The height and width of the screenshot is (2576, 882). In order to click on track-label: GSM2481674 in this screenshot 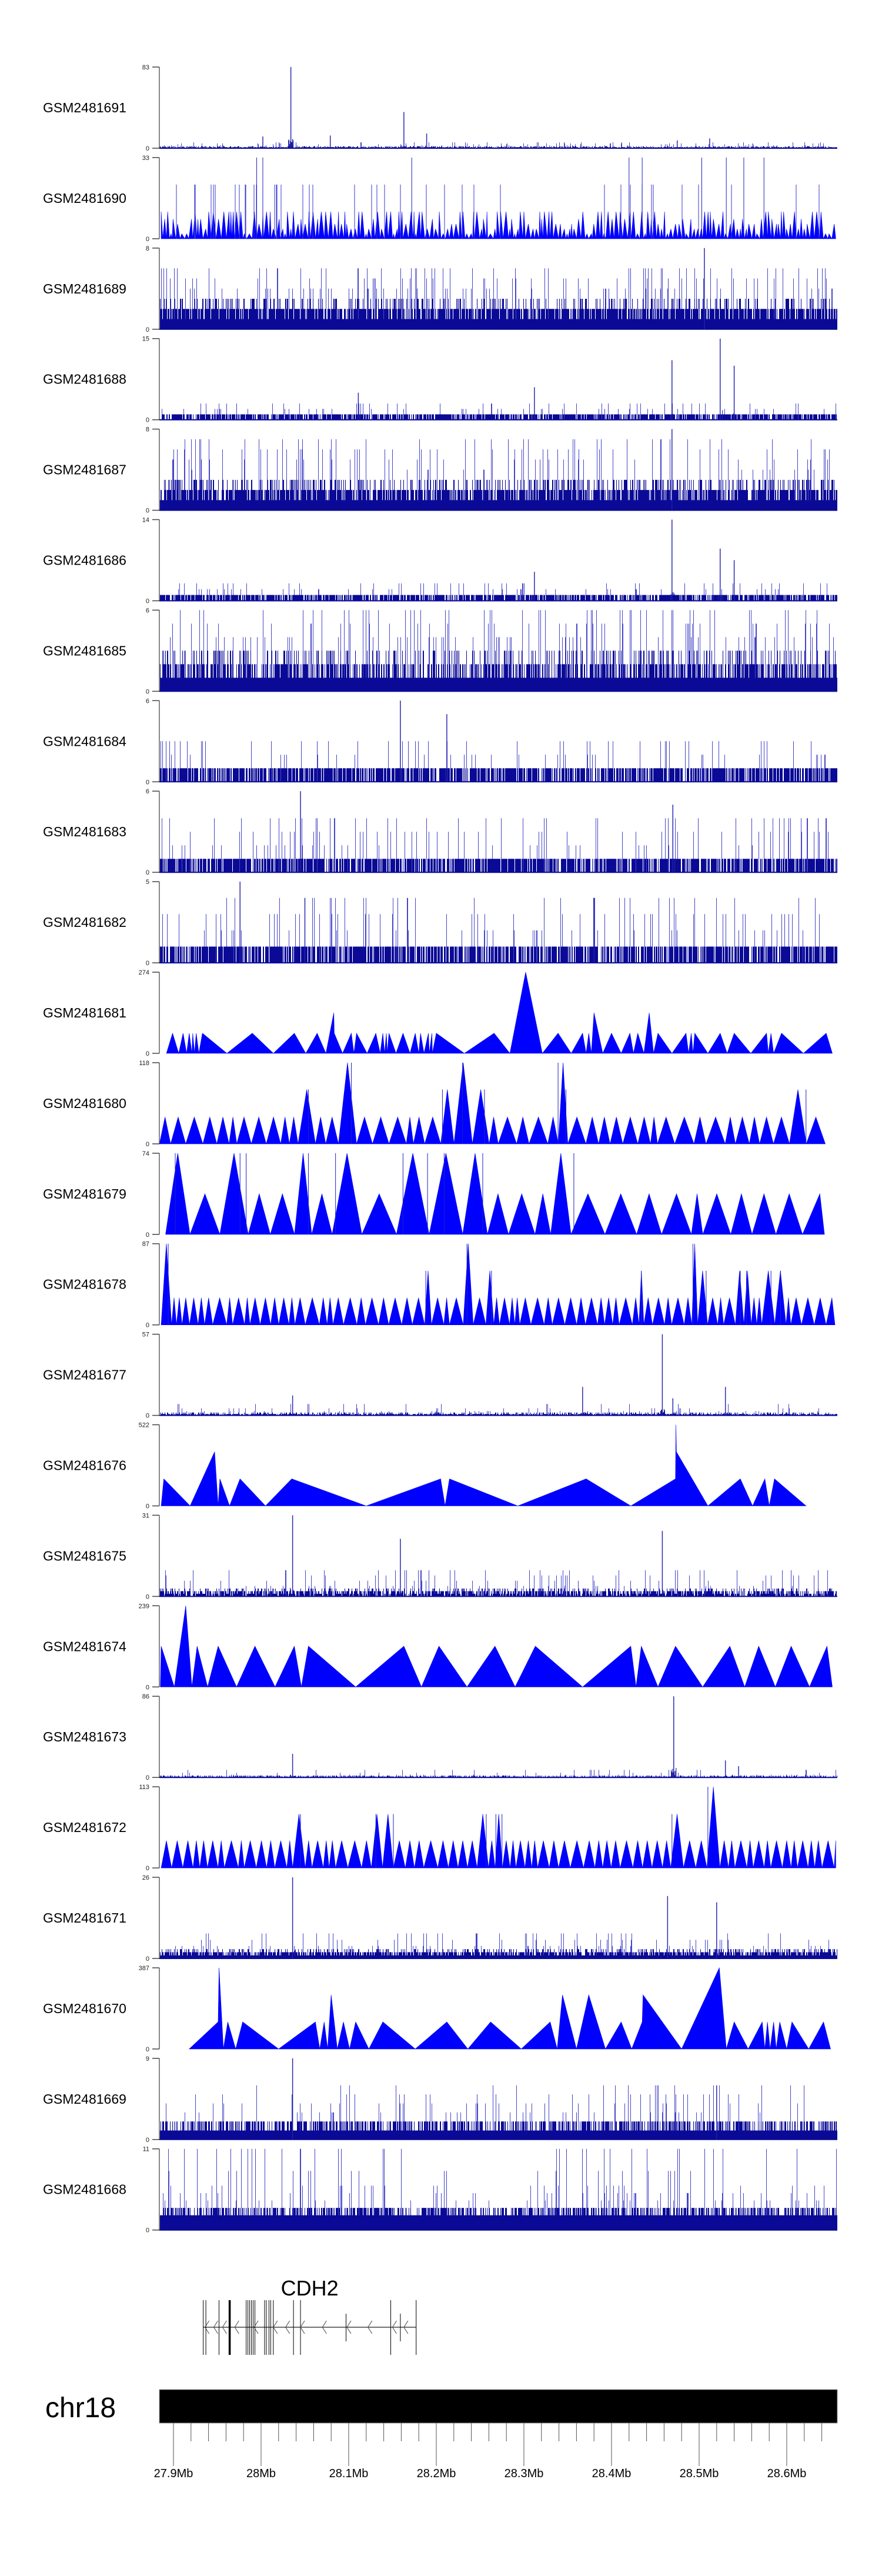, I will do `click(84, 1646)`.